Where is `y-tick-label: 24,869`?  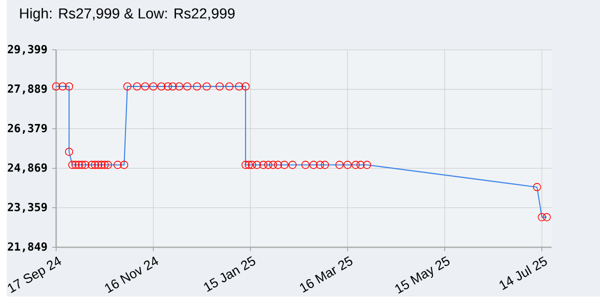
y-tick-label: 24,869 is located at coordinates (27, 169).